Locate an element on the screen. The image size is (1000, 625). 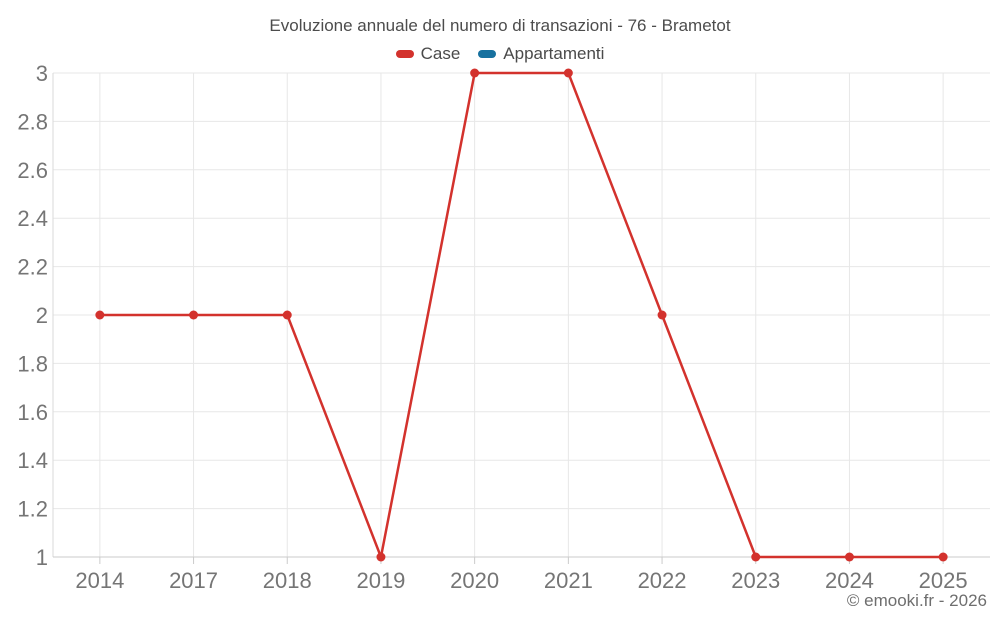
y-axis-tick-label: 2 is located at coordinates (42, 315).